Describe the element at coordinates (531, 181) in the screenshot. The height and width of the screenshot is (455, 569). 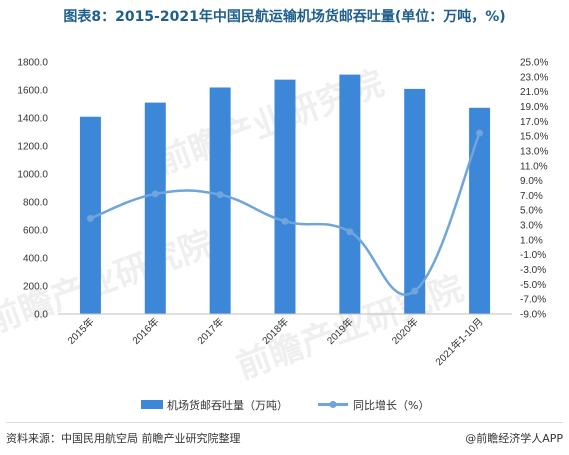
I see `right-tick-label: 9.0%` at that location.